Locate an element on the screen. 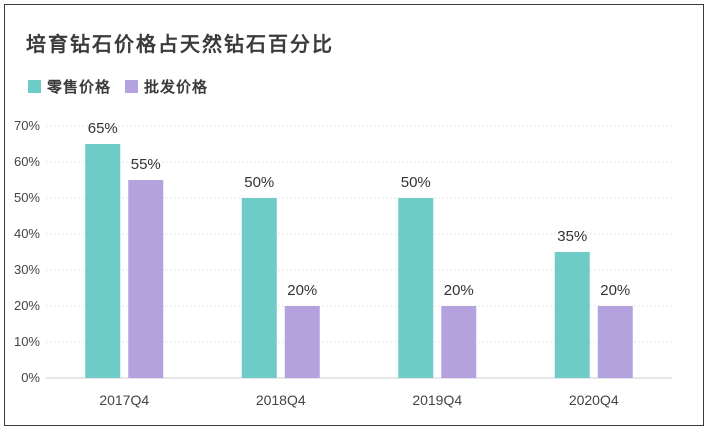 The height and width of the screenshot is (432, 711). legend-item-wholesale: 批发价格 is located at coordinates (166, 86).